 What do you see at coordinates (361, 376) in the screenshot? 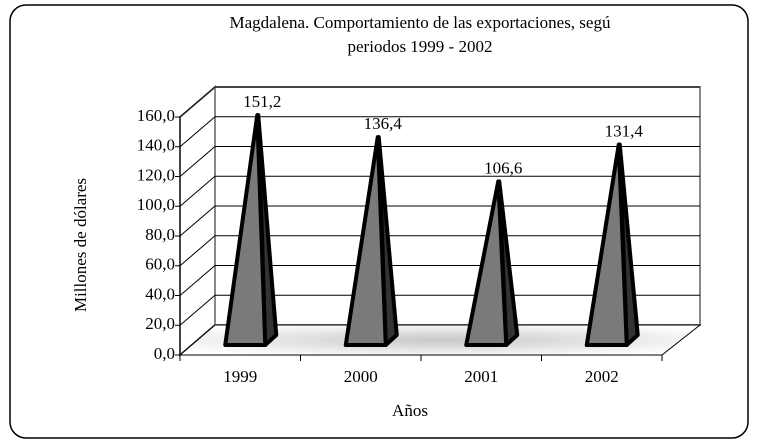
I see `x-tick-label: 2000` at bounding box center [361, 376].